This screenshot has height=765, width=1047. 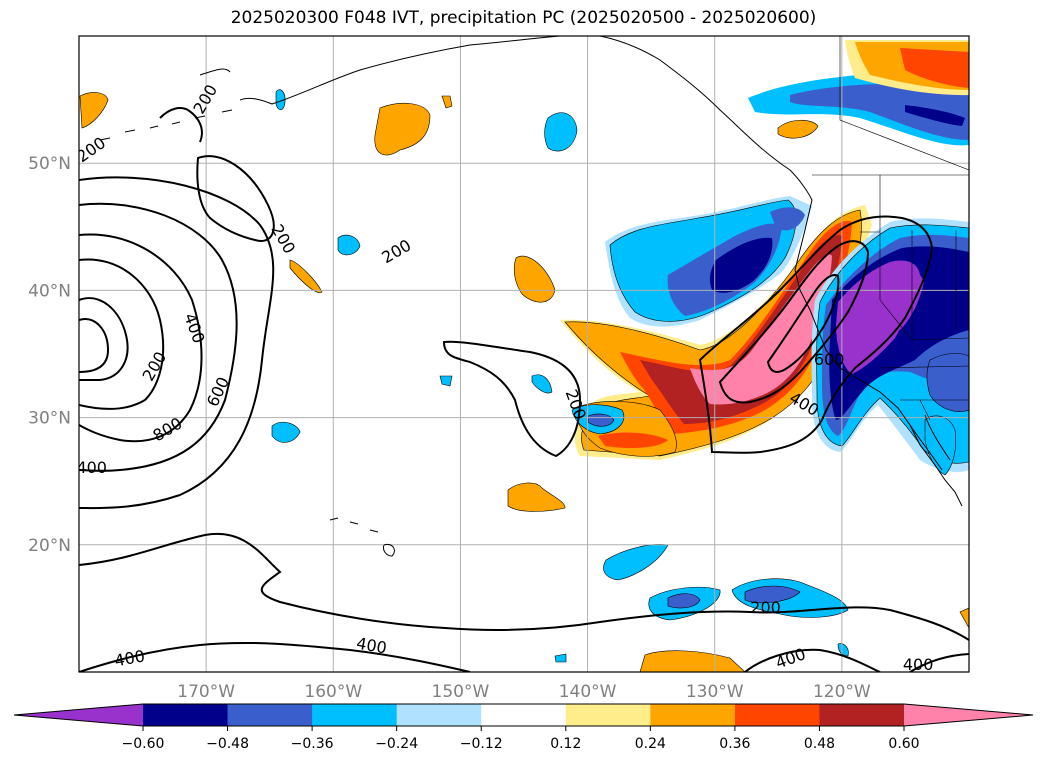 I want to click on contour-label: 800, so click(x=168, y=430).